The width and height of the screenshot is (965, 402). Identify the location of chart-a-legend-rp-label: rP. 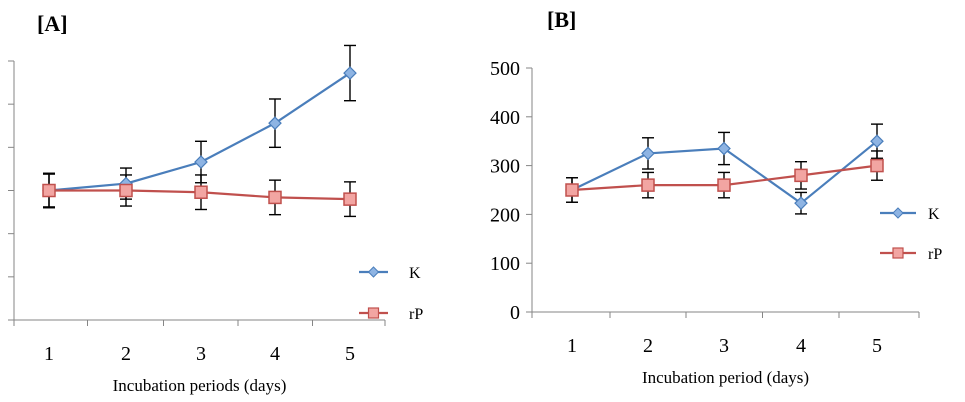
(416, 314).